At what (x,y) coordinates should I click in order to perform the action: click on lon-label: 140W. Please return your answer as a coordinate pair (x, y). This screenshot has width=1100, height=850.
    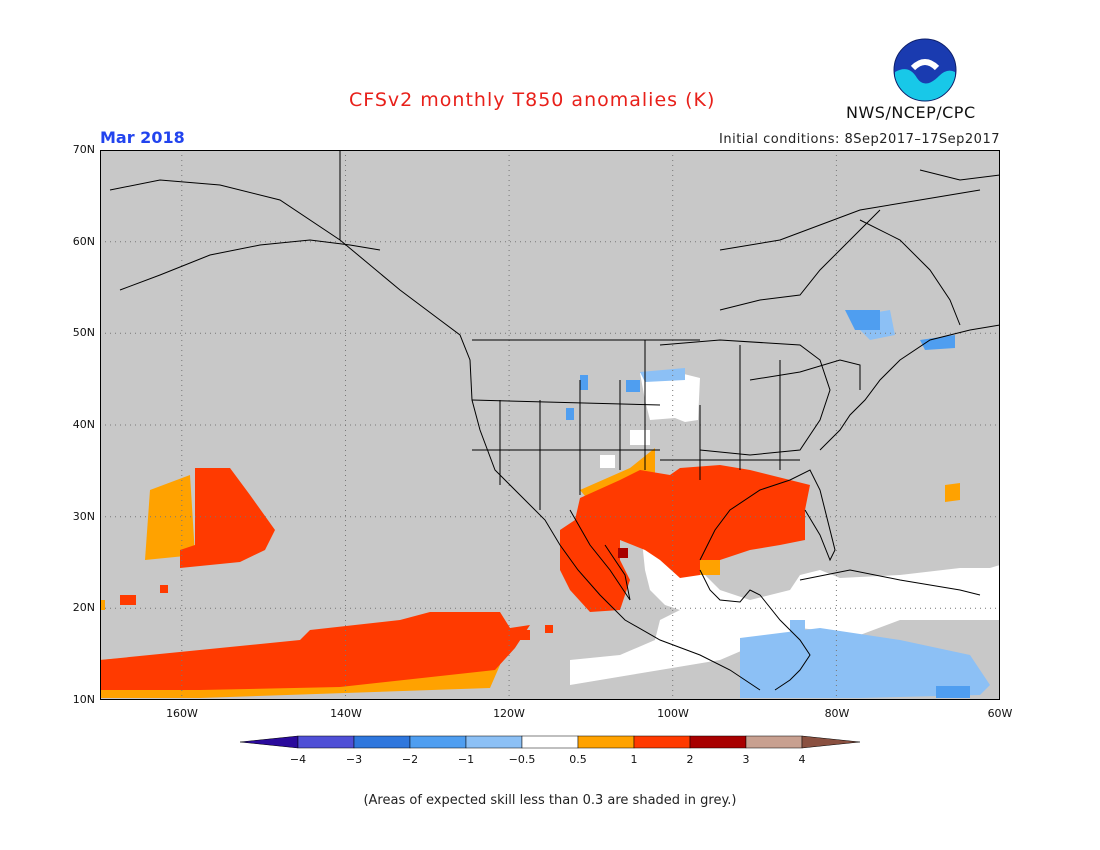
    Looking at the image, I should click on (346, 713).